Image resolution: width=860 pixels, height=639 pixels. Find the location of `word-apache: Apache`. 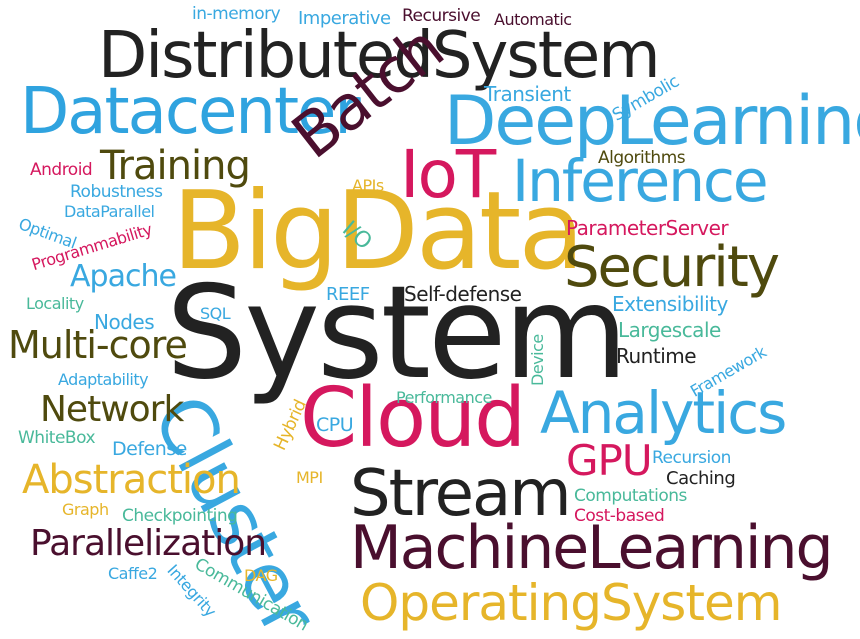

word-apache: Apache is located at coordinates (123, 276).